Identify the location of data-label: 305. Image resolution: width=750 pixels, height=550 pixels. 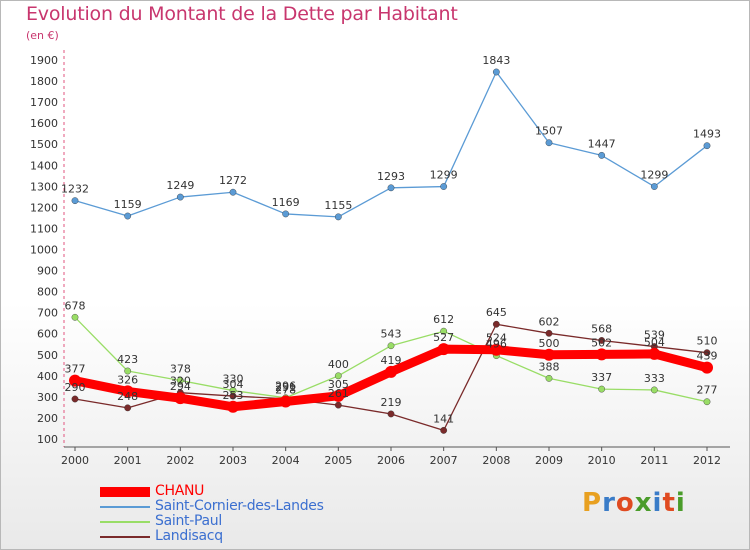
(338, 384).